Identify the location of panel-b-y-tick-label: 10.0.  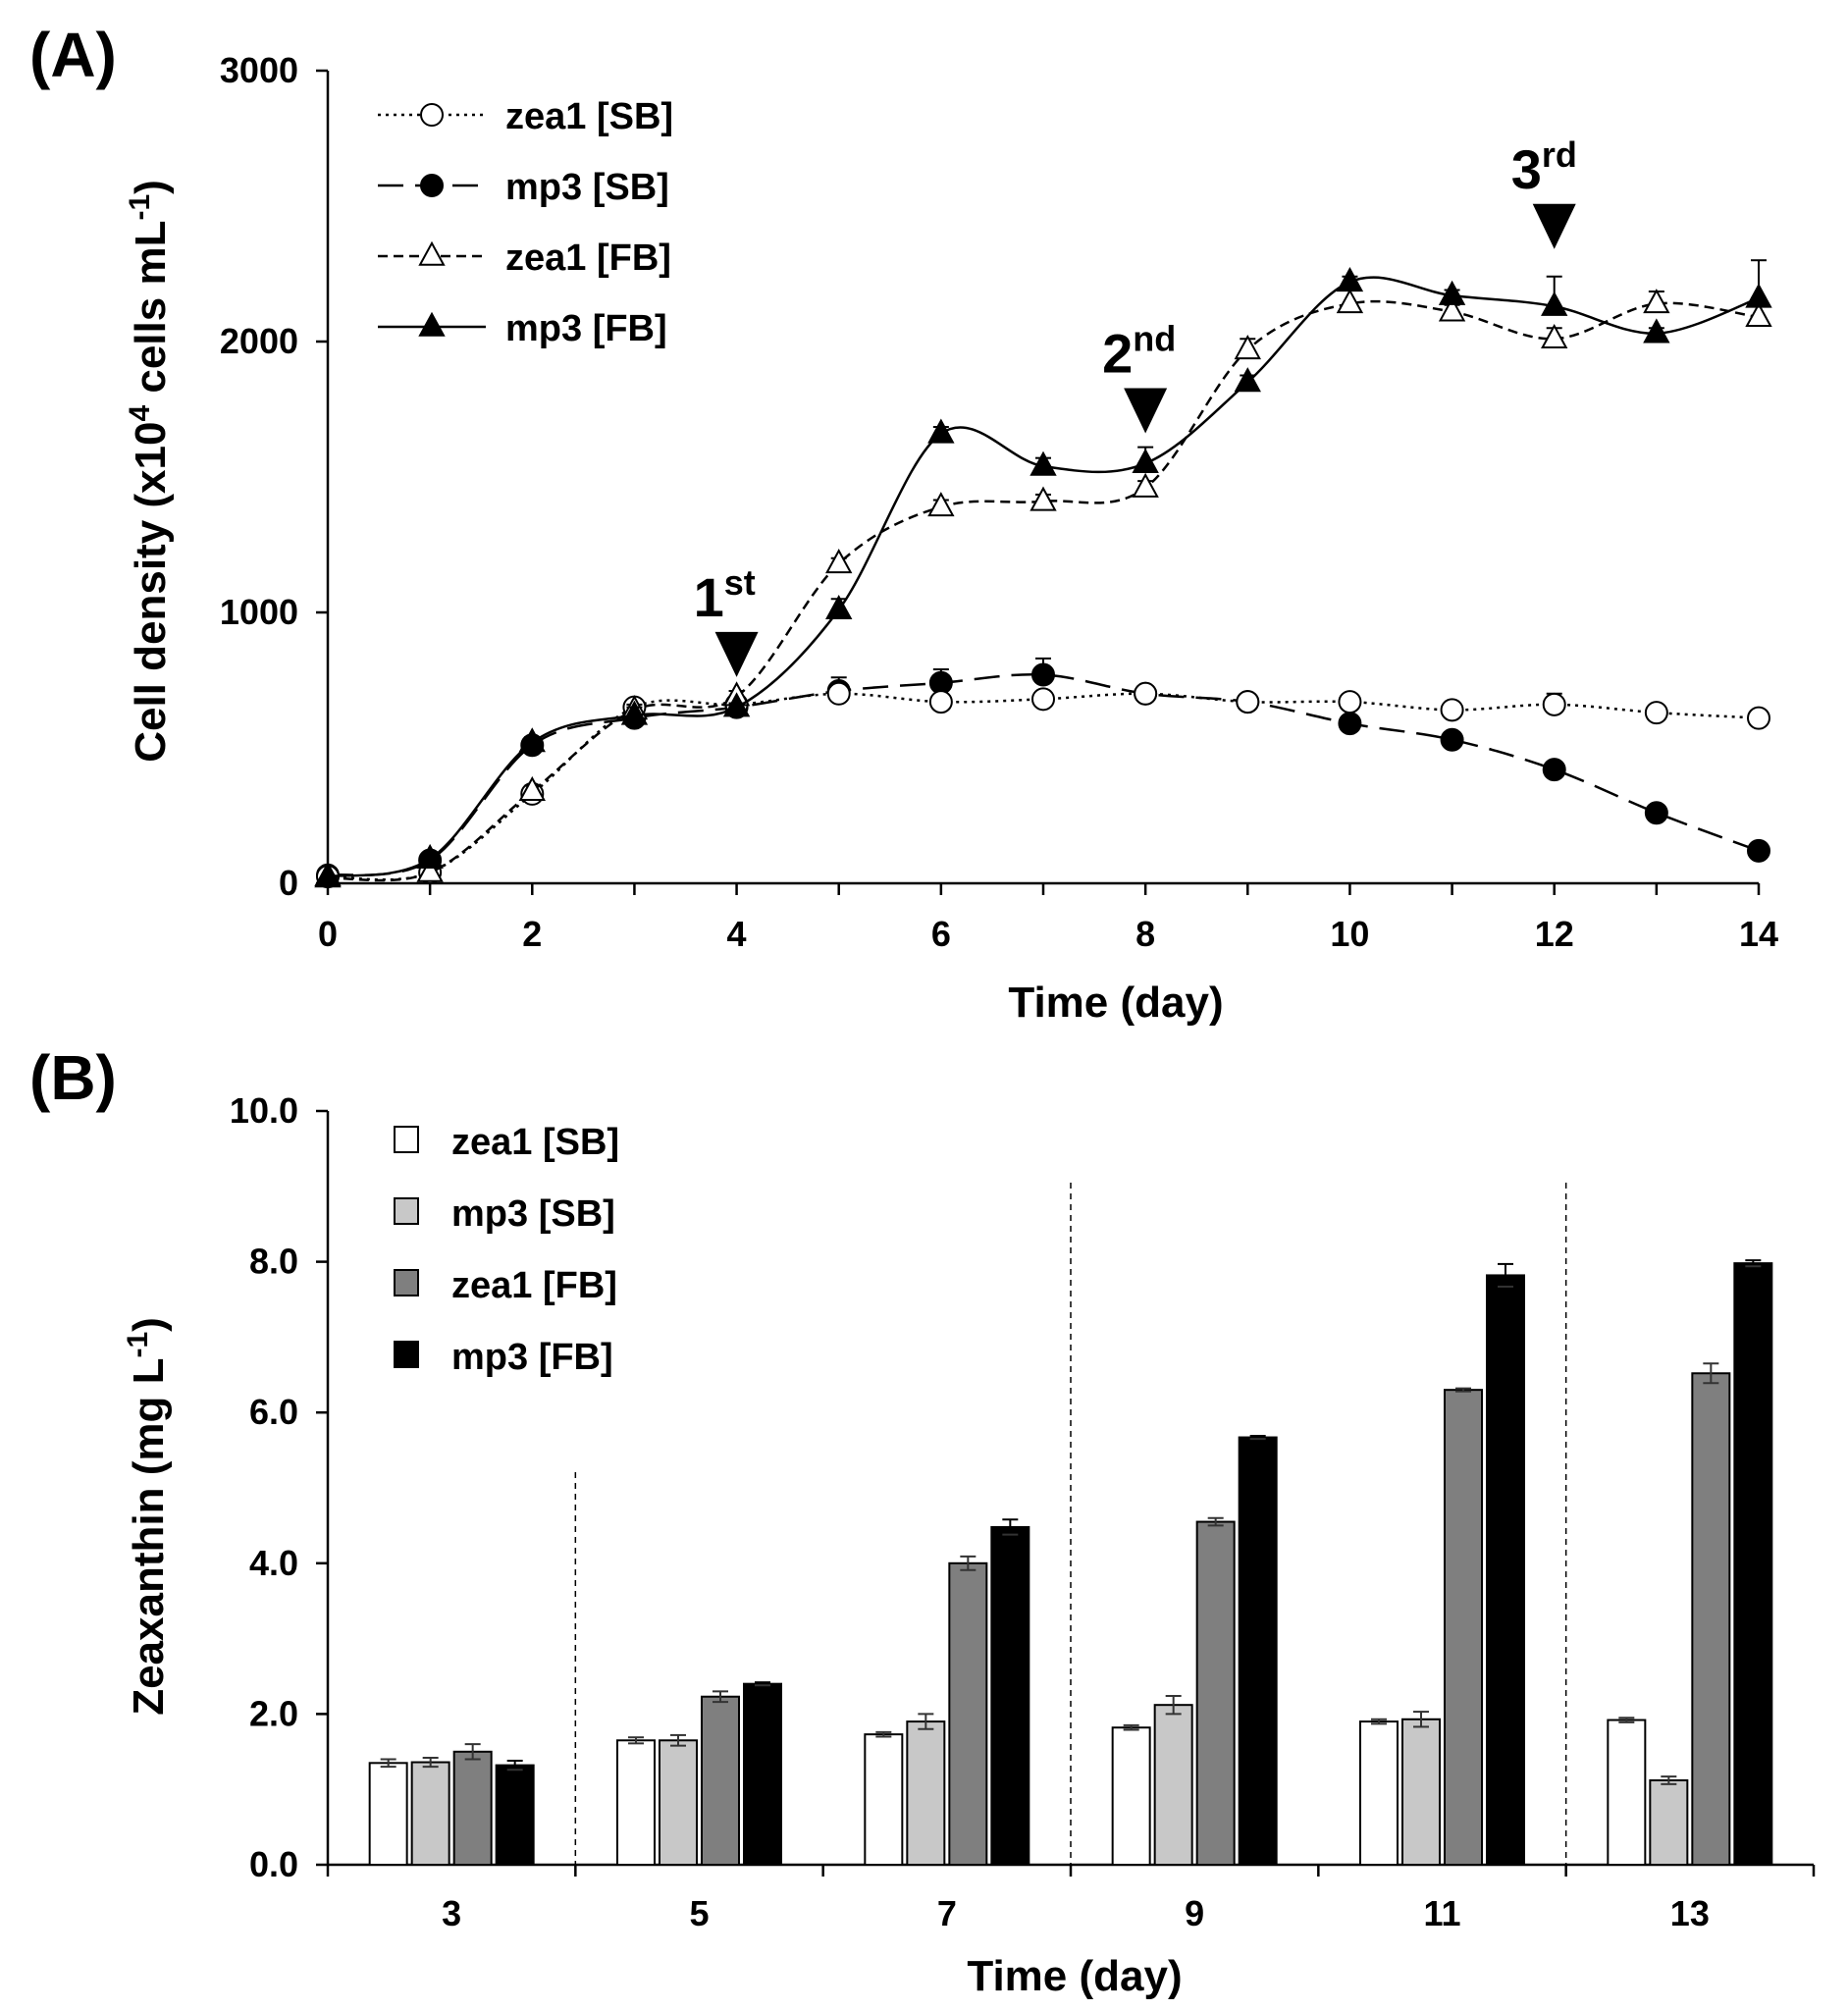
(264, 1110).